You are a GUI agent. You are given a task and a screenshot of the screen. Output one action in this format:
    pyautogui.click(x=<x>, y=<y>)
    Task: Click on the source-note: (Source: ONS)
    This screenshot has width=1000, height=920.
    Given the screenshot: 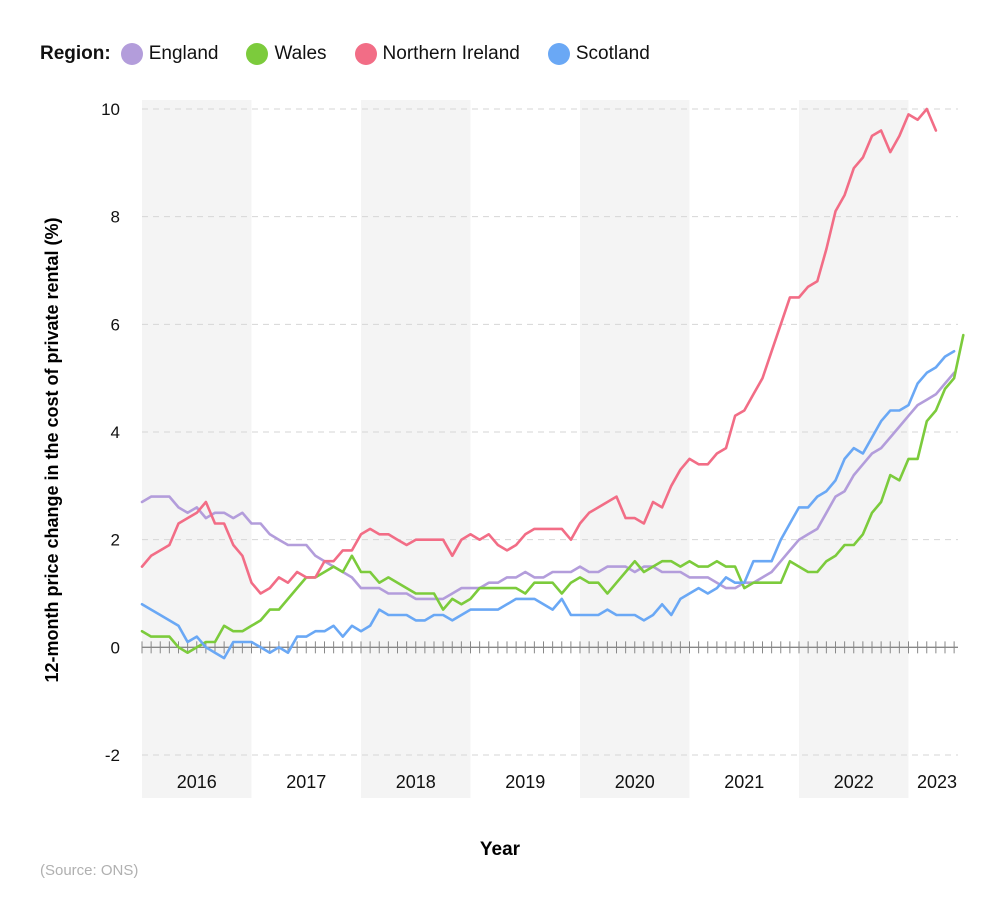 What is the action you would take?
    pyautogui.click(x=89, y=870)
    